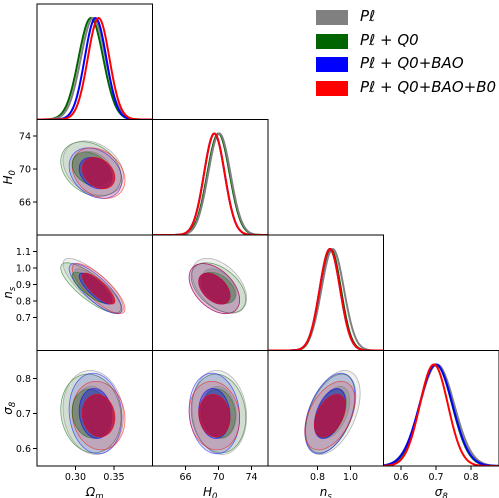  Describe the element at coordinates (25, 137) in the screenshot. I see `y-tick-label: 74` at that location.